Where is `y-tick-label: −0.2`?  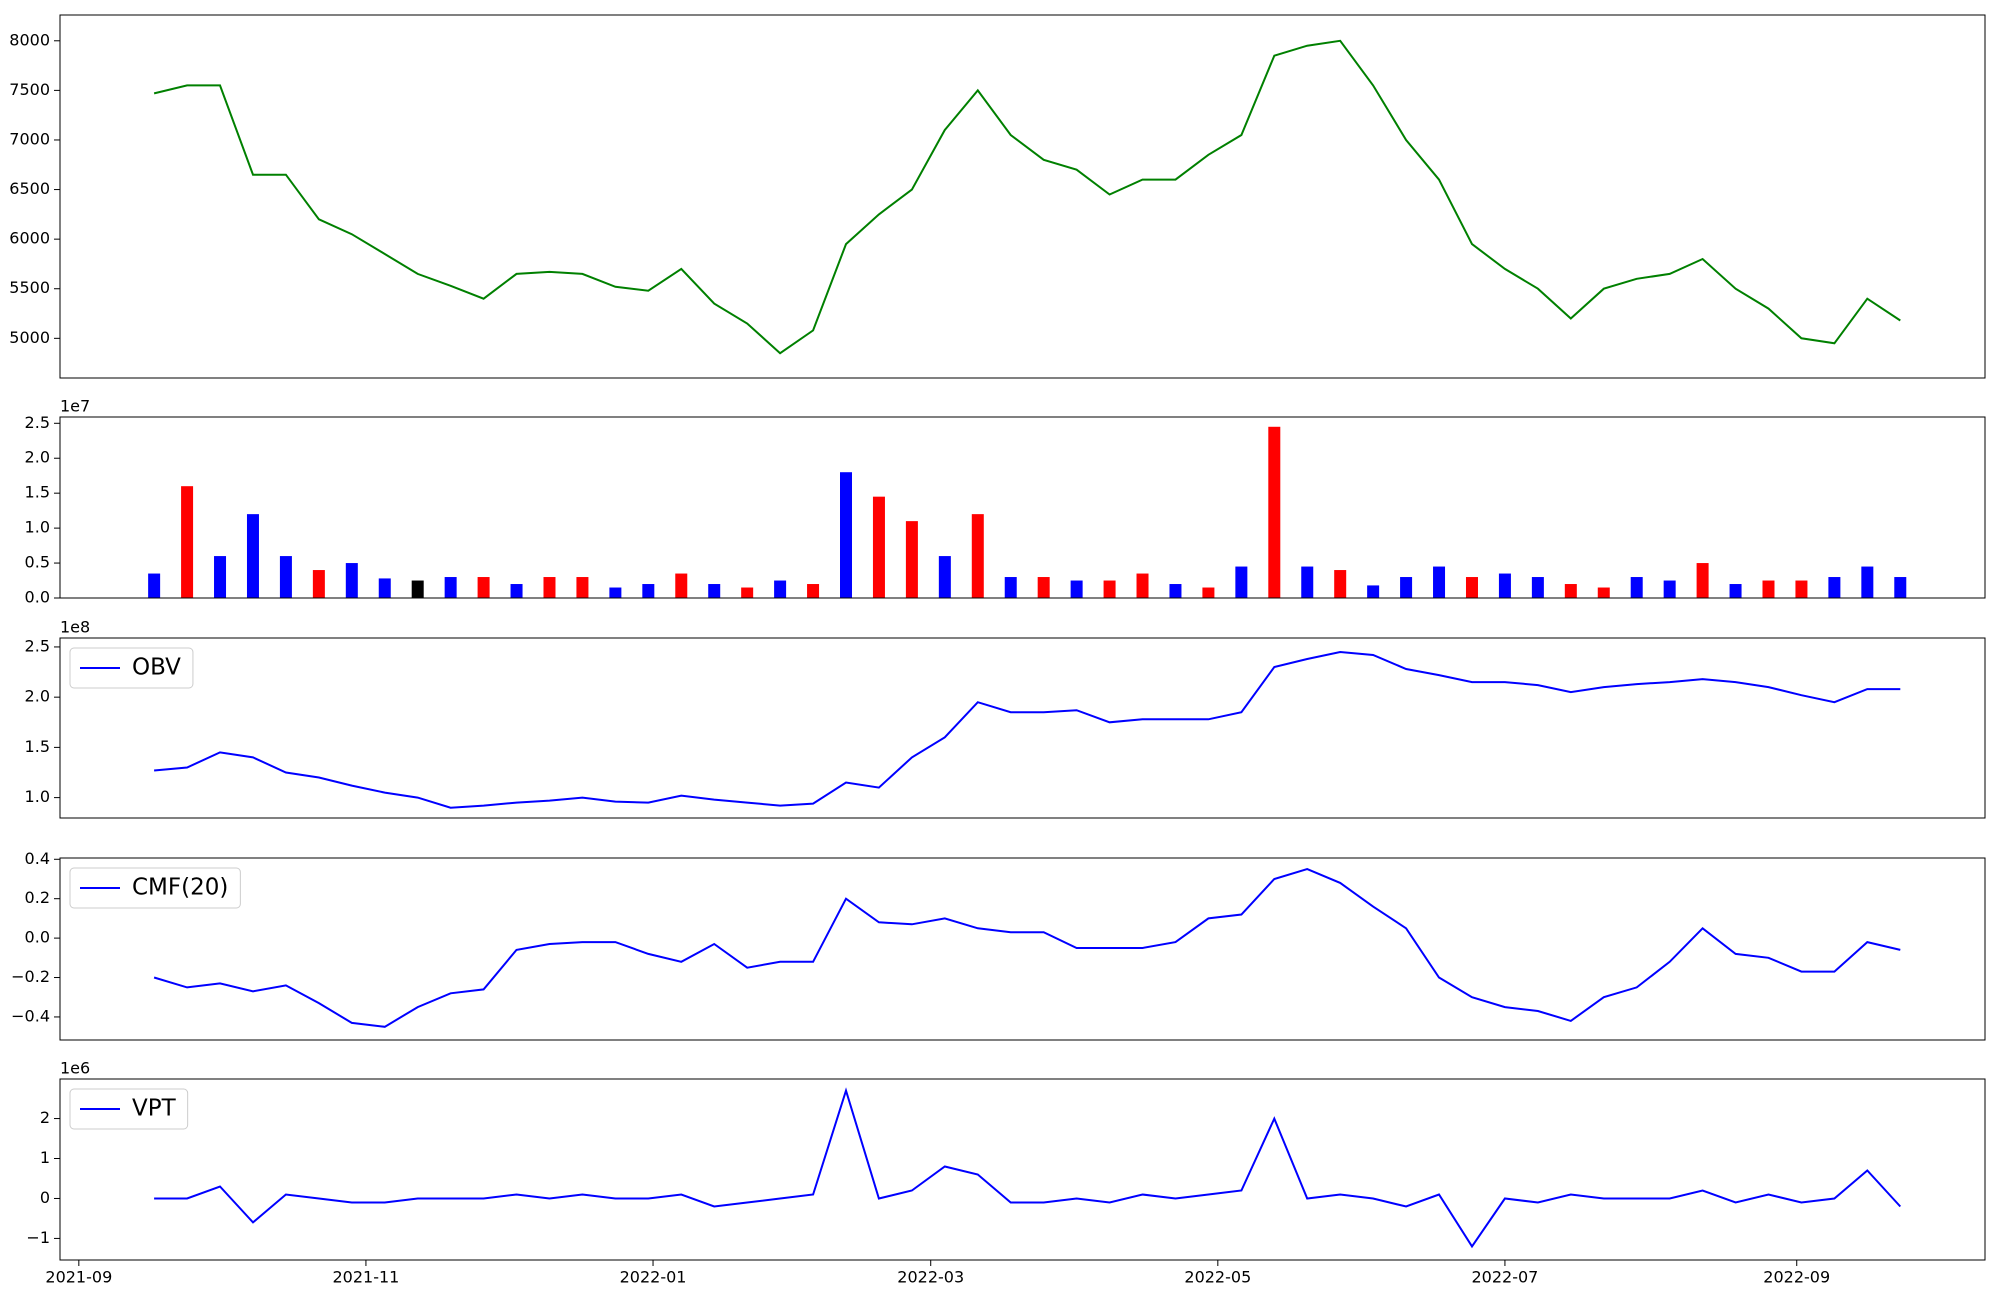 y-tick-label: −0.2 is located at coordinates (30, 976).